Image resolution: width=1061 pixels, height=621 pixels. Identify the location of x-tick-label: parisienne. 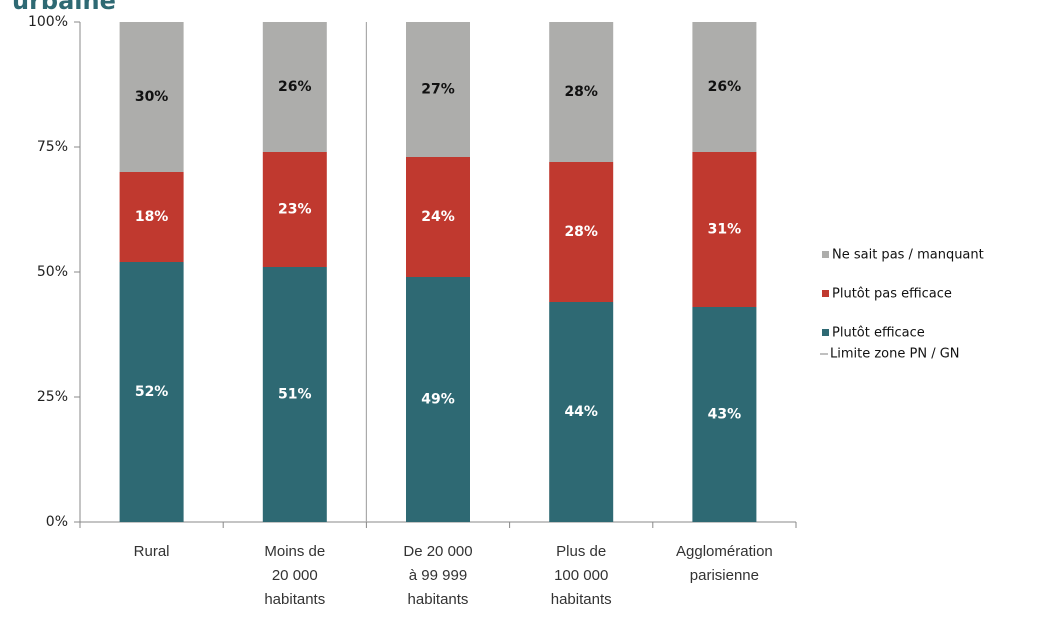
(724, 575).